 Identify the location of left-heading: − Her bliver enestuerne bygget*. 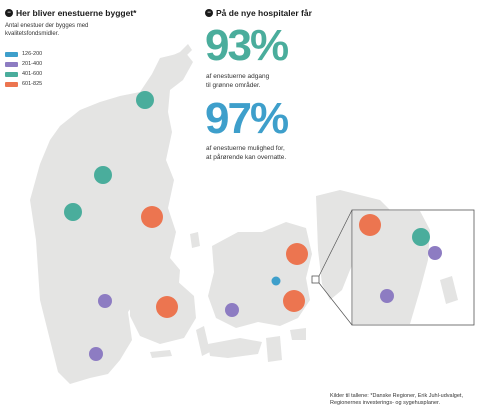
(70, 13).